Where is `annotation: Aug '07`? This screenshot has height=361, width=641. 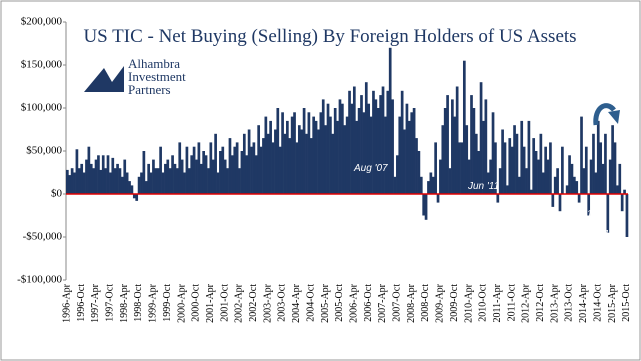
annotation: Aug '07 is located at coordinates (370, 168).